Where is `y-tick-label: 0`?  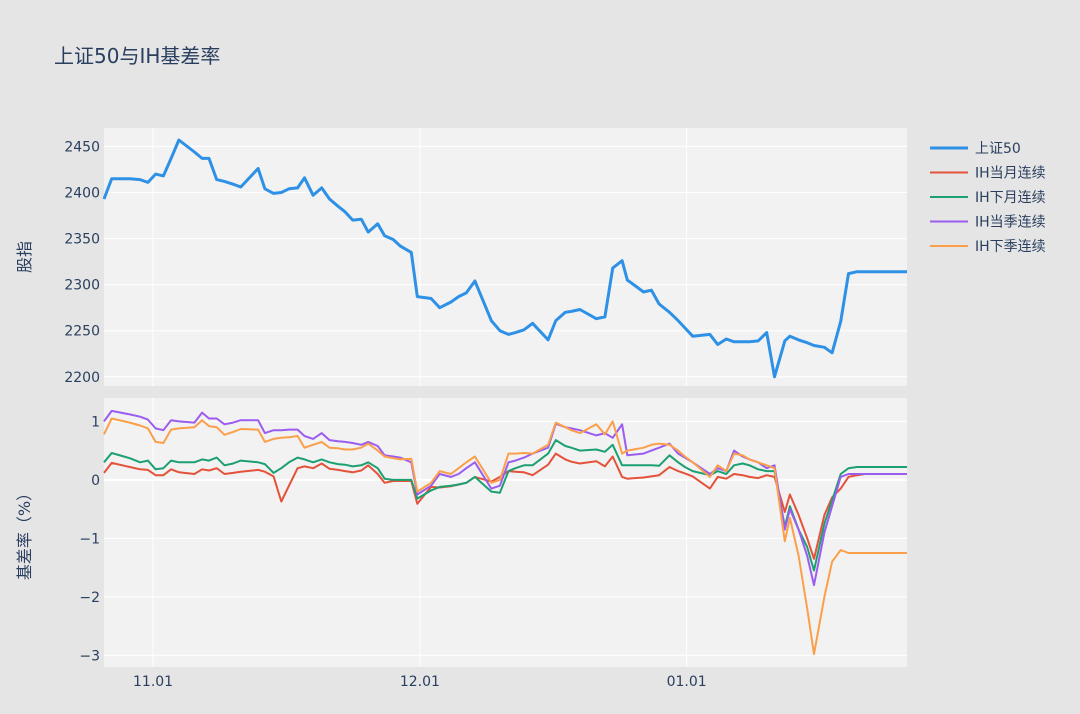
y-tick-label: 0 is located at coordinates (95, 481).